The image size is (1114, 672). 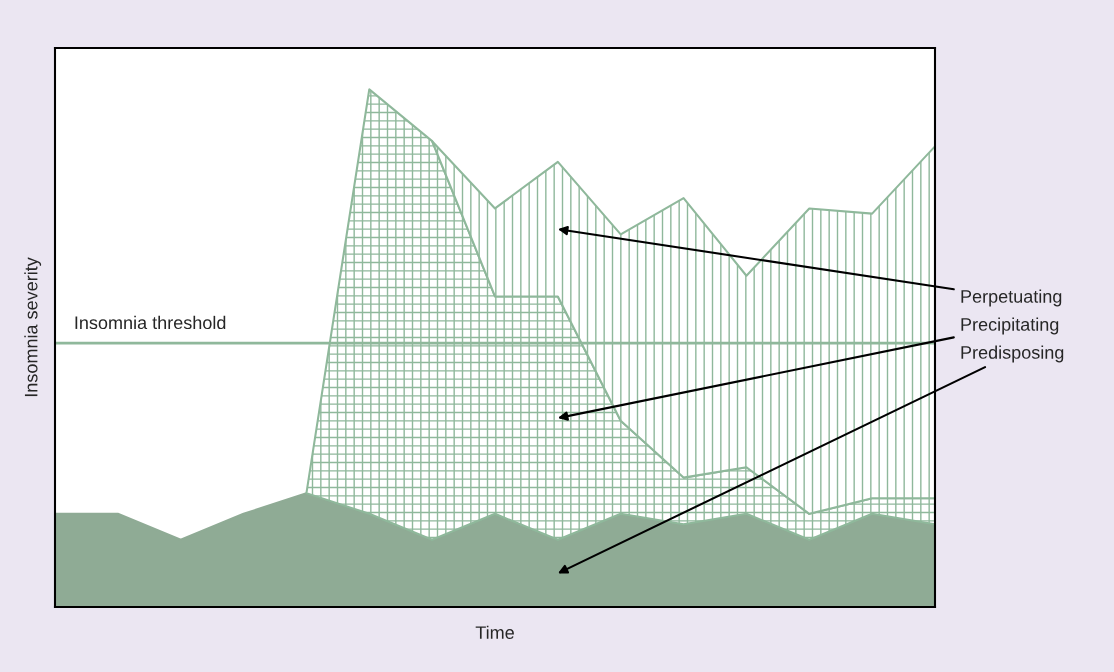 What do you see at coordinates (150, 322) in the screenshot?
I see `ref-line-label: Insomnia threshold` at bounding box center [150, 322].